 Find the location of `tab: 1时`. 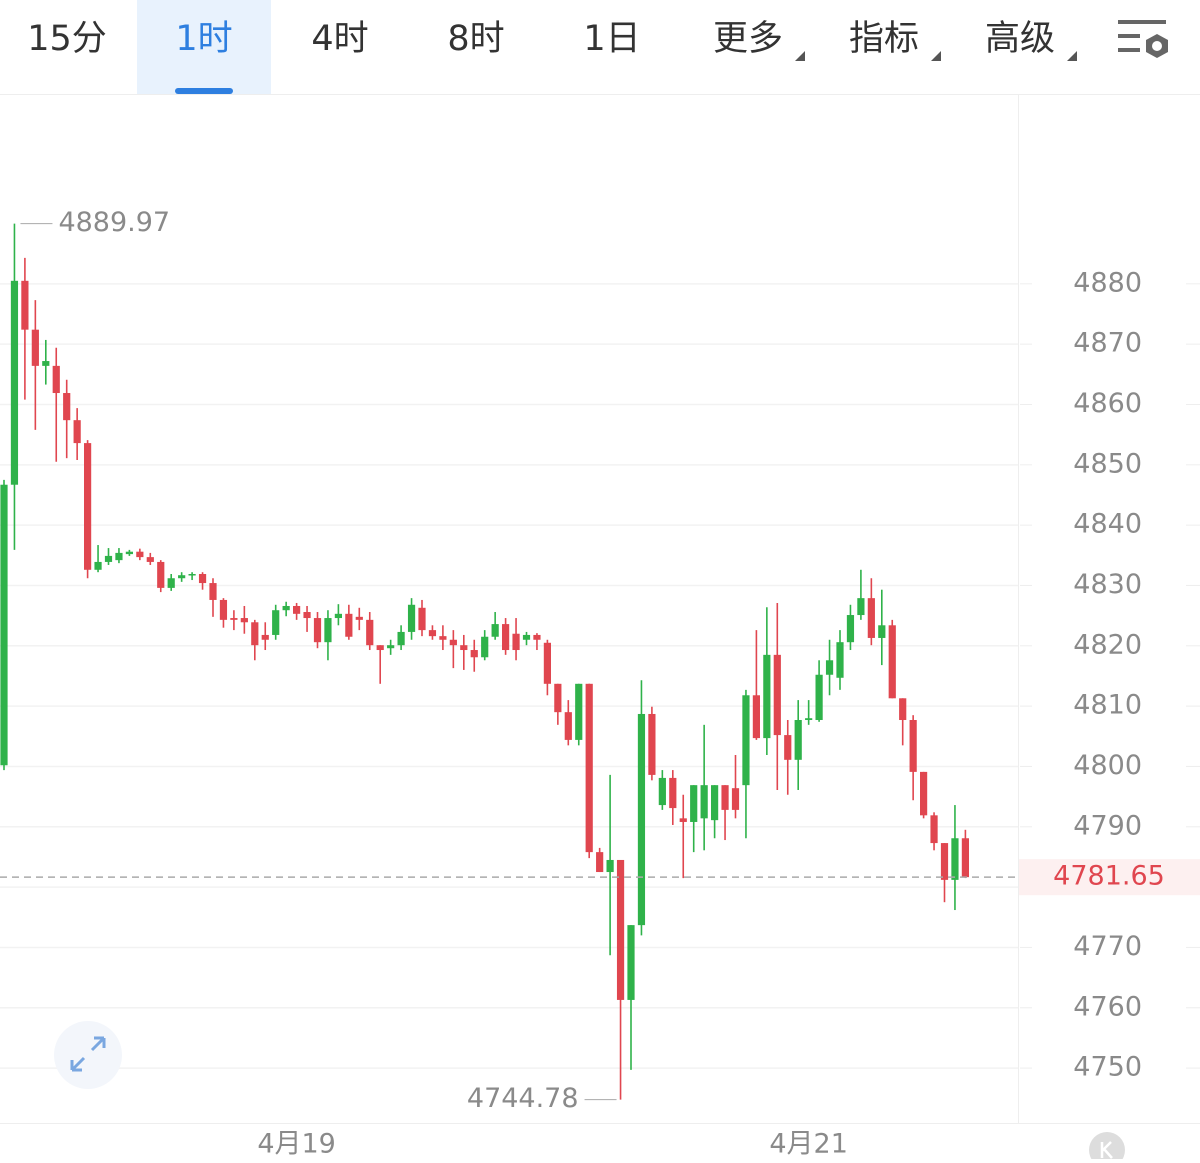

tab: 1时 is located at coordinates (203, 39).